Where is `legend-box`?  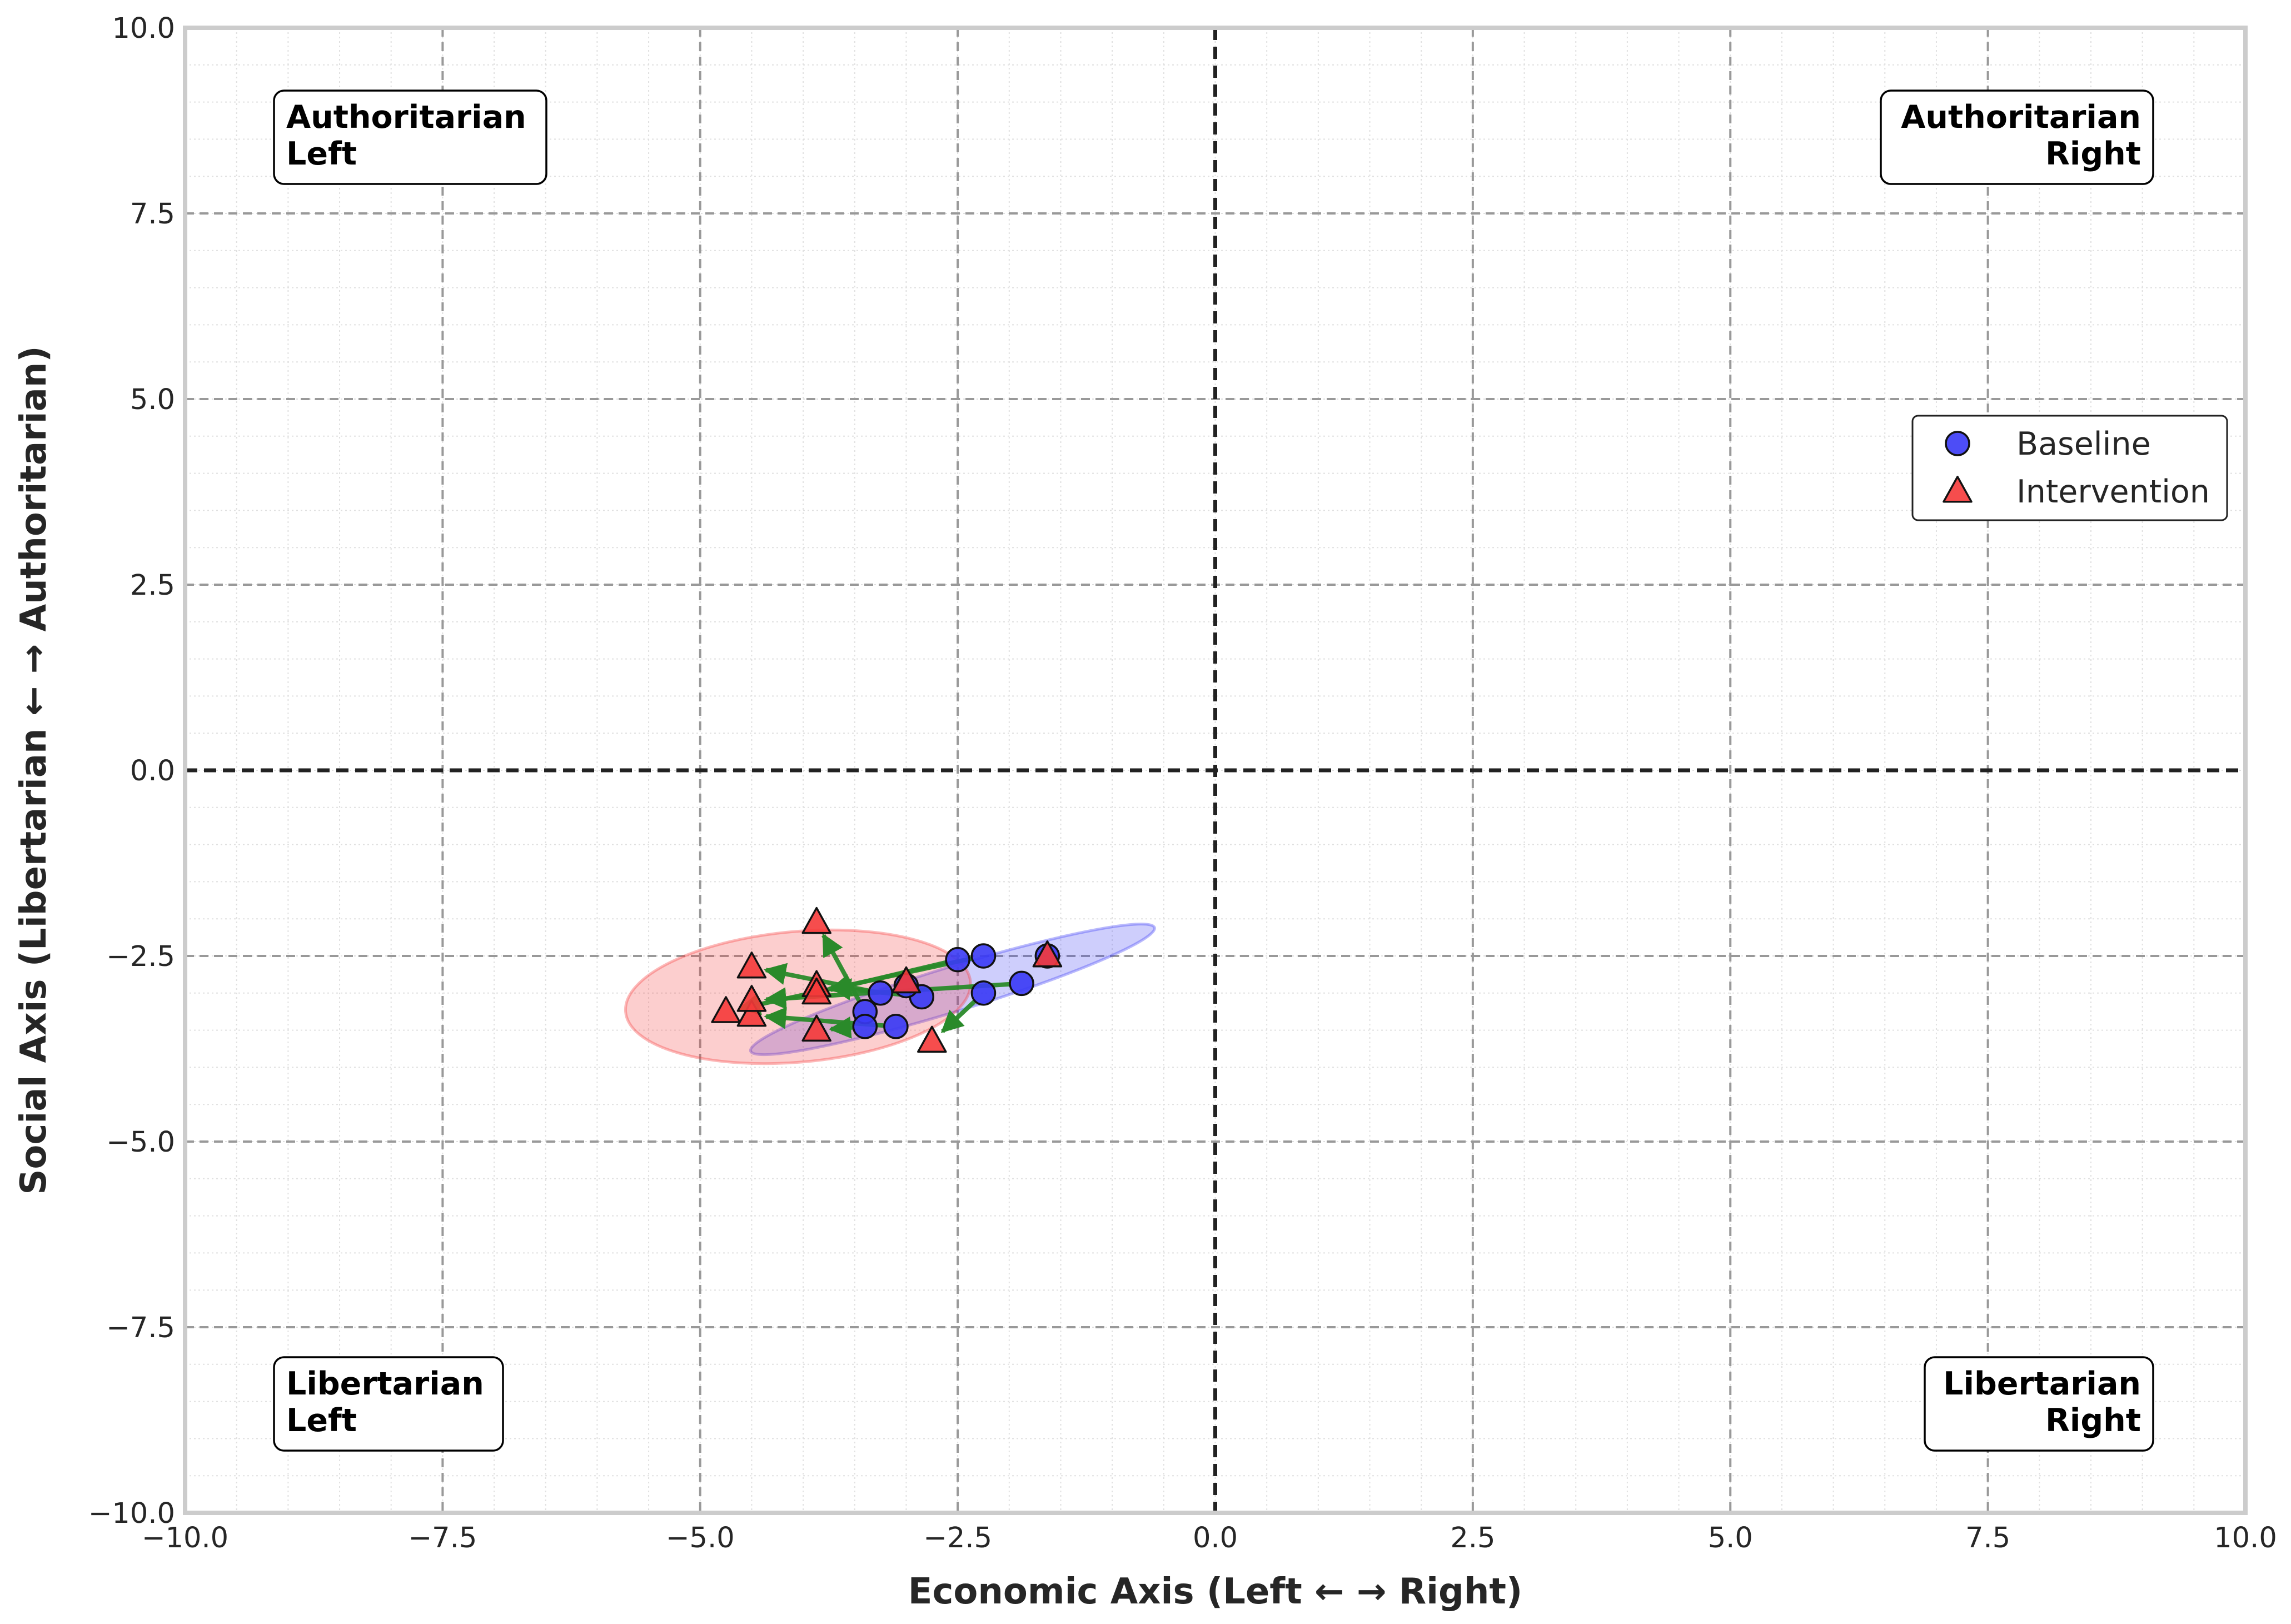
legend-box is located at coordinates (2069, 468).